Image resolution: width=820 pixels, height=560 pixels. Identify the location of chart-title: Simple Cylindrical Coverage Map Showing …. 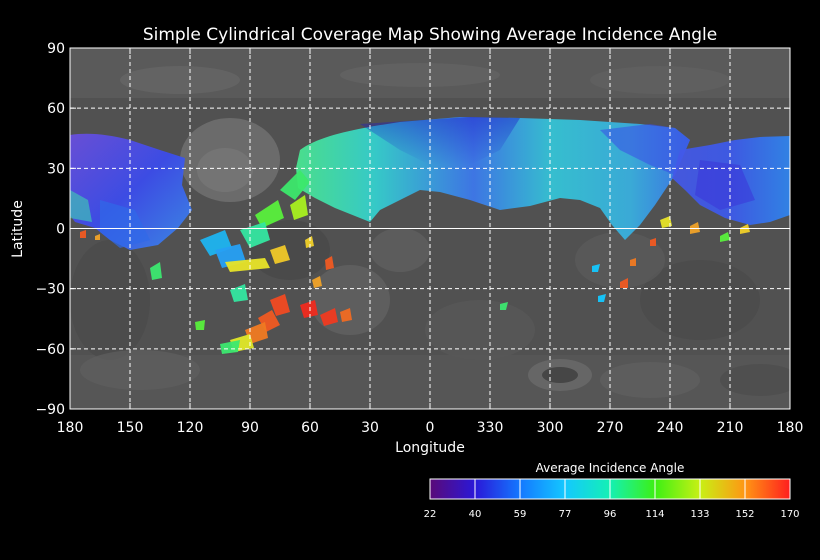
(430, 35).